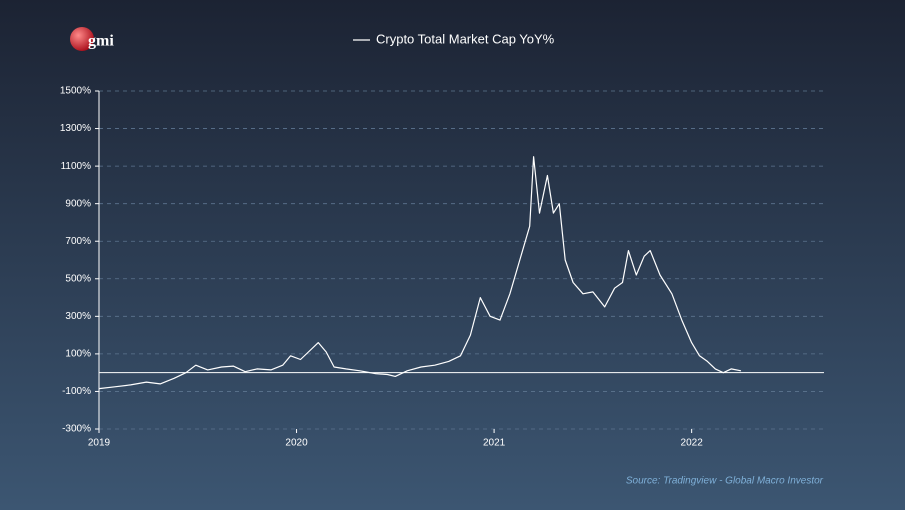  I want to click on y-tick-label: 300%, so click(78, 316).